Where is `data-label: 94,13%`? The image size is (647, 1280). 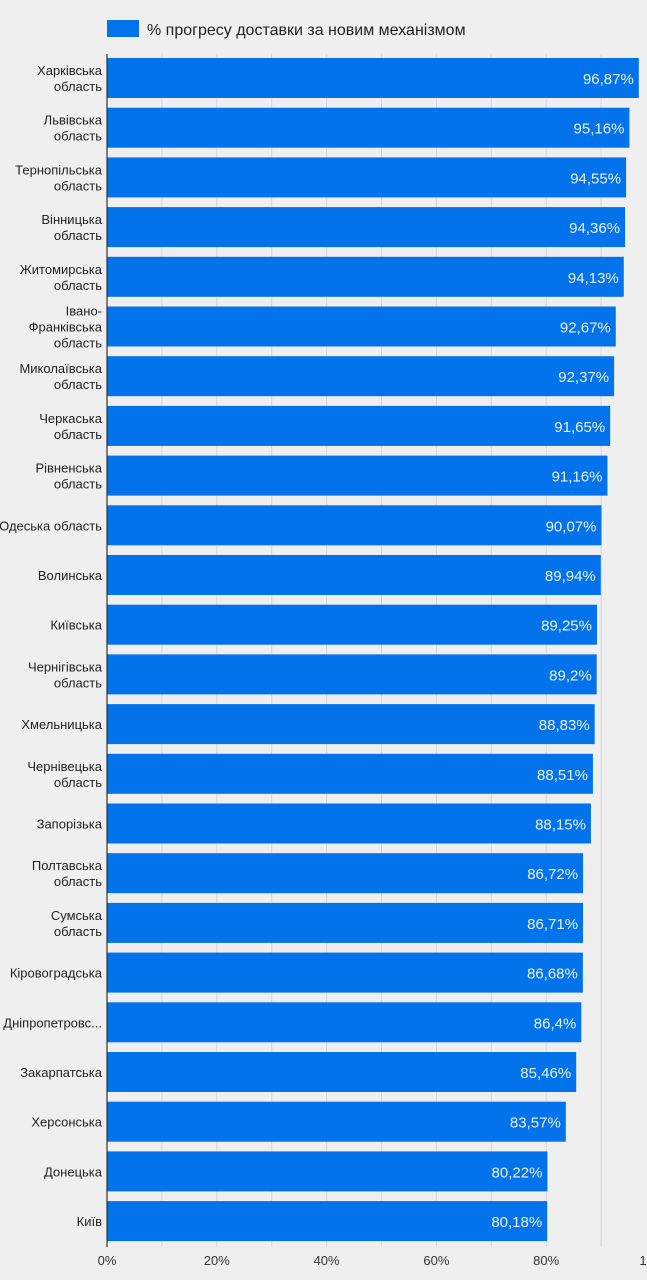 data-label: 94,13% is located at coordinates (593, 278).